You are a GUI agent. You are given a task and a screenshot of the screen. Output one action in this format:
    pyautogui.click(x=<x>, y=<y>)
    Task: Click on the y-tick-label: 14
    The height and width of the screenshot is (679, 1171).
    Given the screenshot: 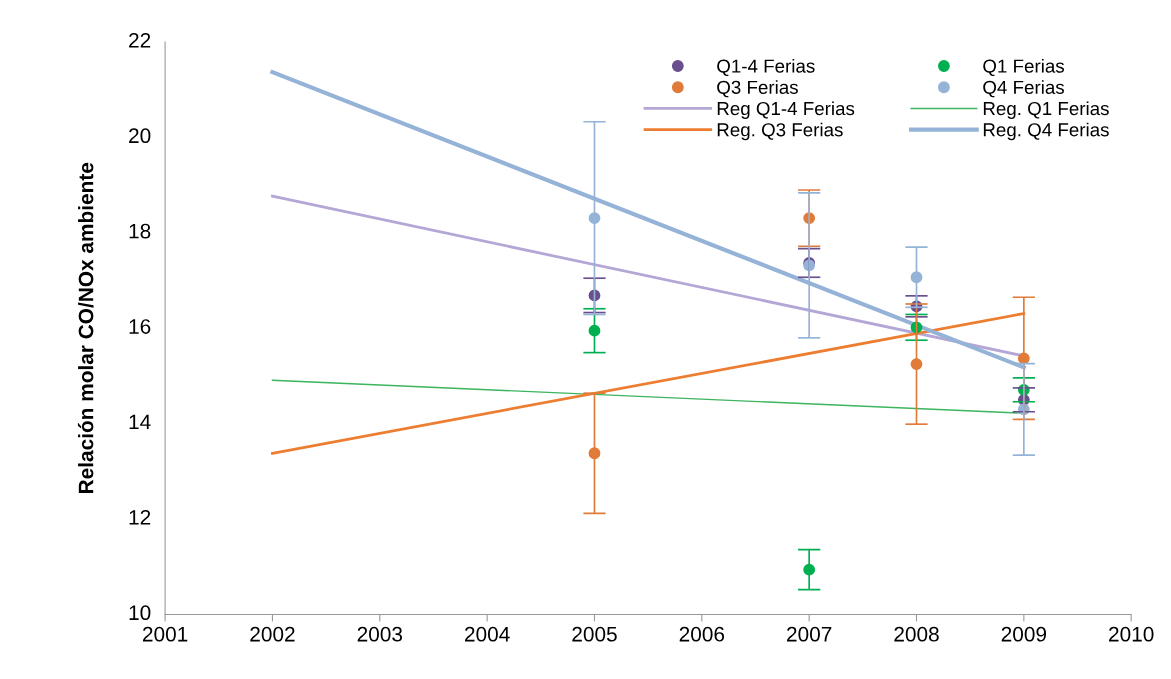 What is the action you would take?
    pyautogui.click(x=140, y=422)
    